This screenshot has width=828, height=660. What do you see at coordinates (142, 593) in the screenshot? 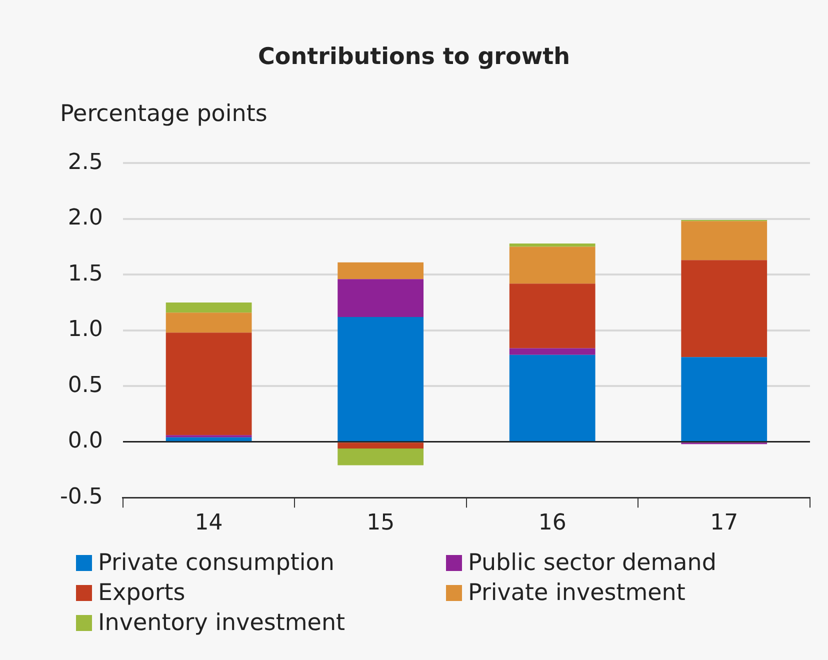
I see `legend-label: Exports` at bounding box center [142, 593].